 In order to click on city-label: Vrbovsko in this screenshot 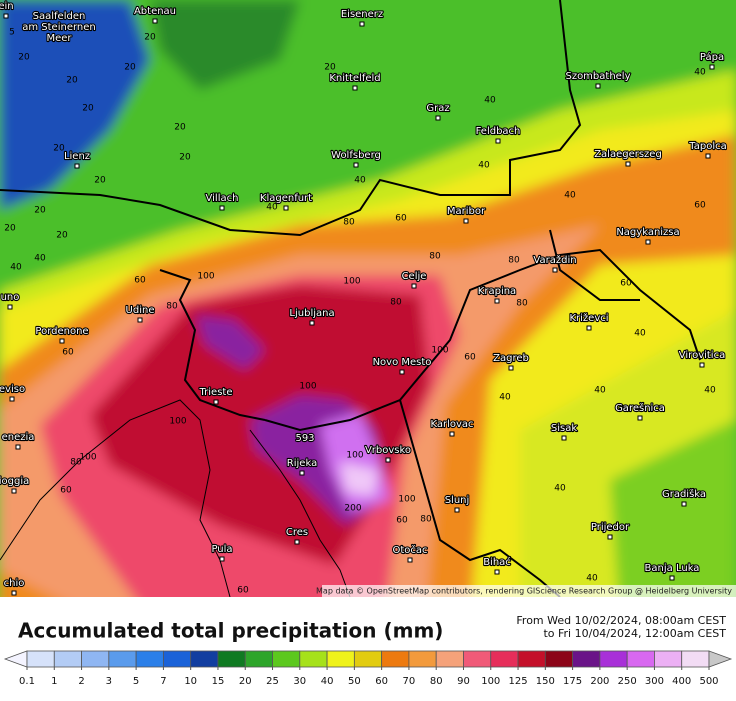, I will do `click(388, 450)`.